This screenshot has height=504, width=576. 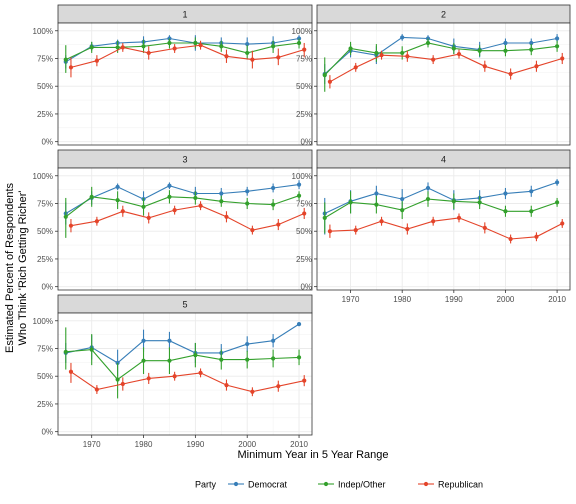 What do you see at coordinates (184, 305) in the screenshot?
I see `facet-strip-label: 5` at bounding box center [184, 305].